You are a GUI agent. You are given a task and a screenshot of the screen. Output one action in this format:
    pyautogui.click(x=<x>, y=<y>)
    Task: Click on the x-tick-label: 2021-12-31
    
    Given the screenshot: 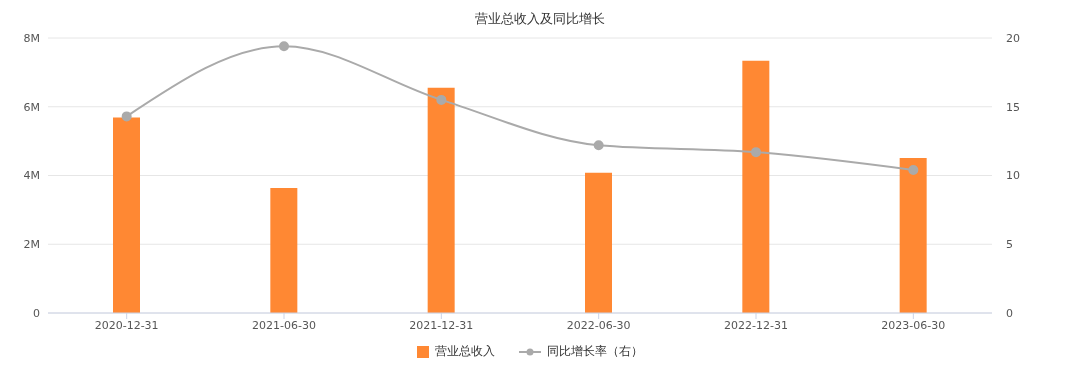 What is the action you would take?
    pyautogui.click(x=441, y=325)
    